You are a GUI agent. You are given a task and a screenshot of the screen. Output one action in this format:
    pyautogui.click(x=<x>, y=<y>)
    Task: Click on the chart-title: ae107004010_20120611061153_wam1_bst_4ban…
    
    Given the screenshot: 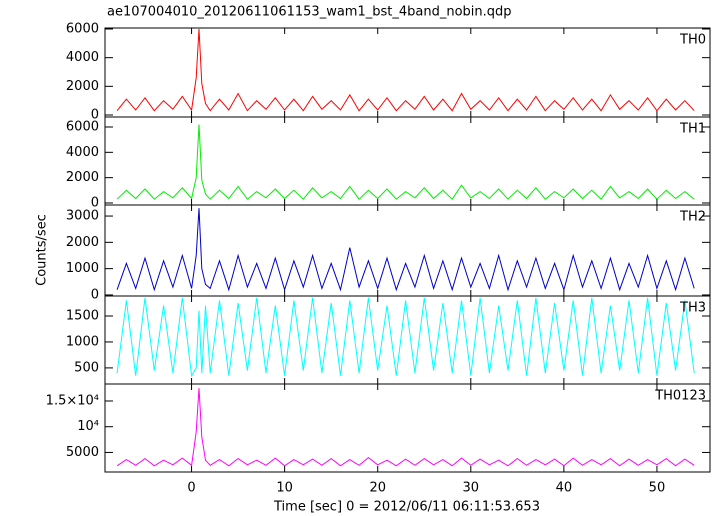 What is the action you would take?
    pyautogui.click(x=309, y=12)
    